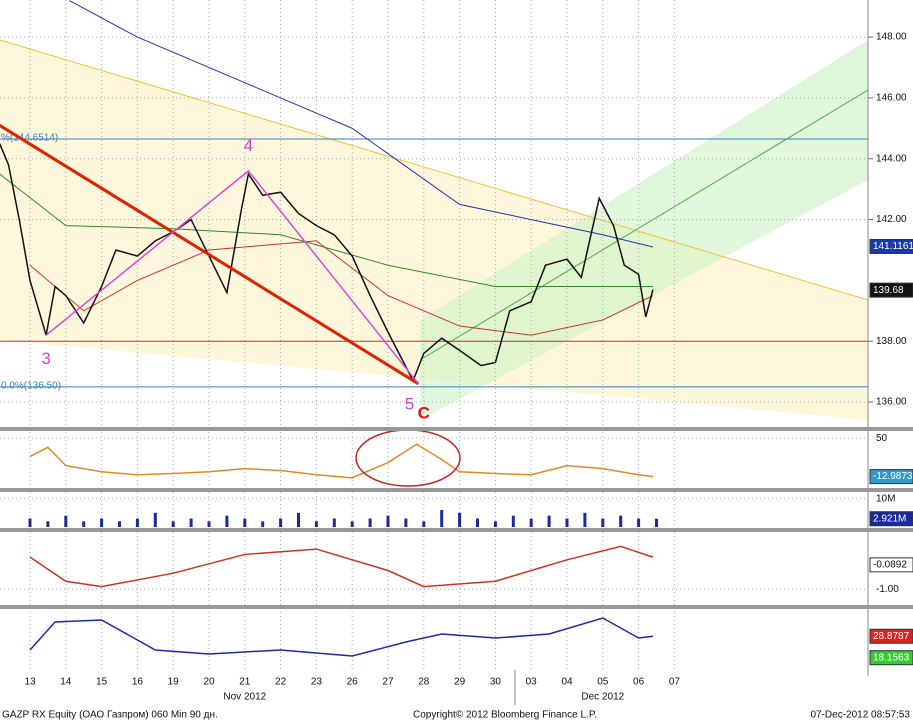  I want to click on price-tag-label: 141.1161, so click(893, 246).